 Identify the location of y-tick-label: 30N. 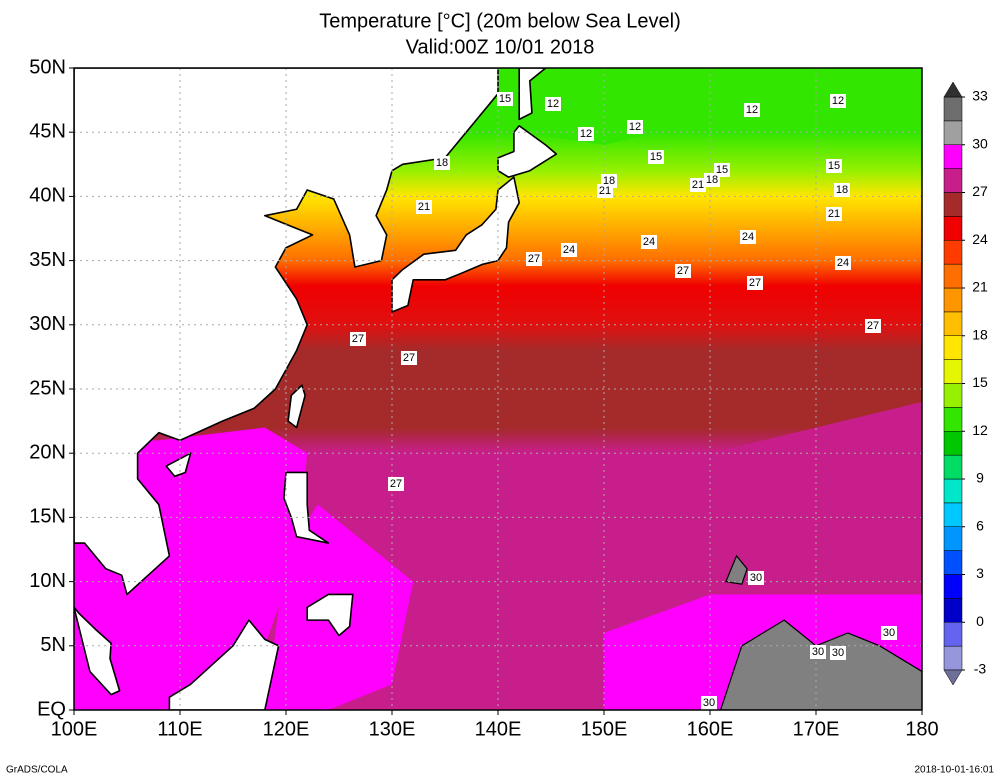
(47, 324).